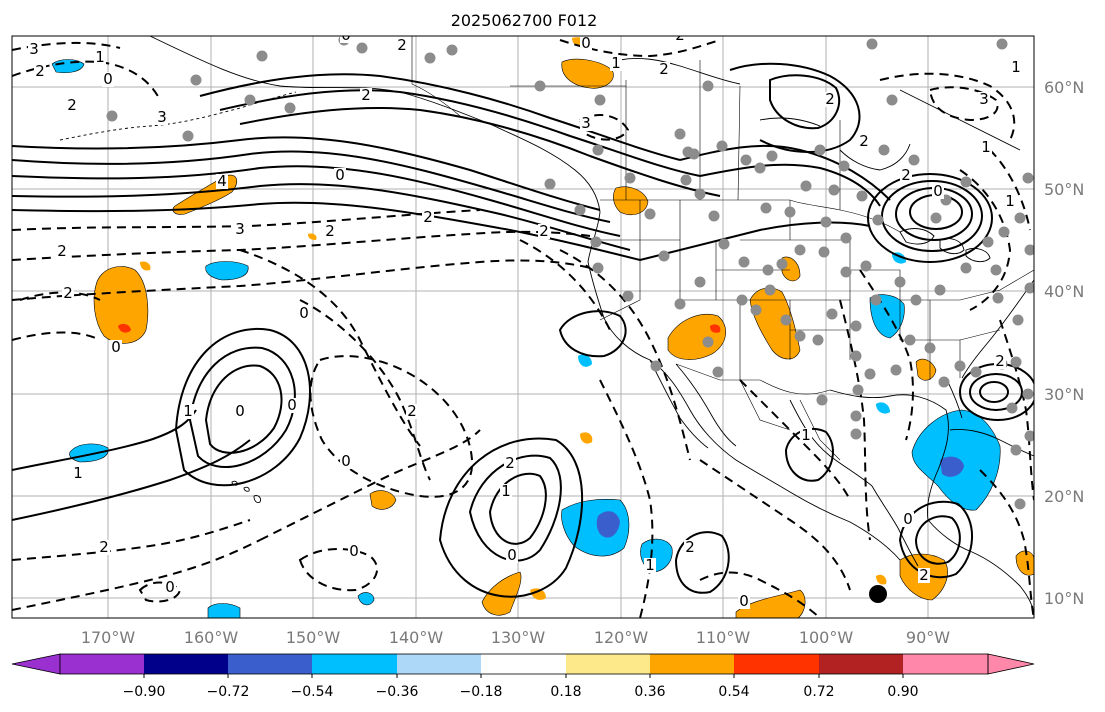 The image size is (1105, 712). What do you see at coordinates (739, 143) in the screenshot?
I see `province-border` at bounding box center [739, 143].